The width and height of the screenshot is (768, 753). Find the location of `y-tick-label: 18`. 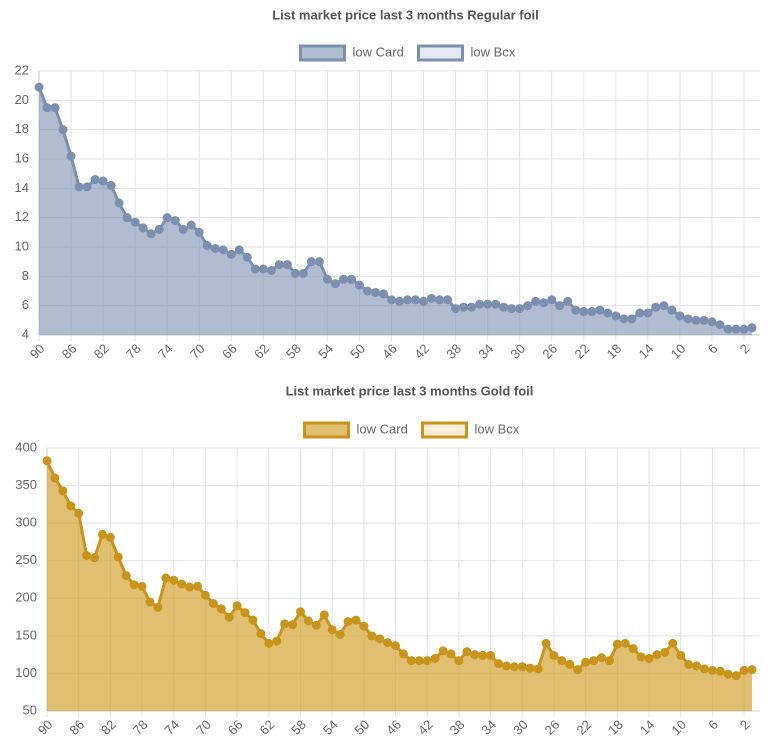

y-tick-label: 18 is located at coordinates (22, 128).